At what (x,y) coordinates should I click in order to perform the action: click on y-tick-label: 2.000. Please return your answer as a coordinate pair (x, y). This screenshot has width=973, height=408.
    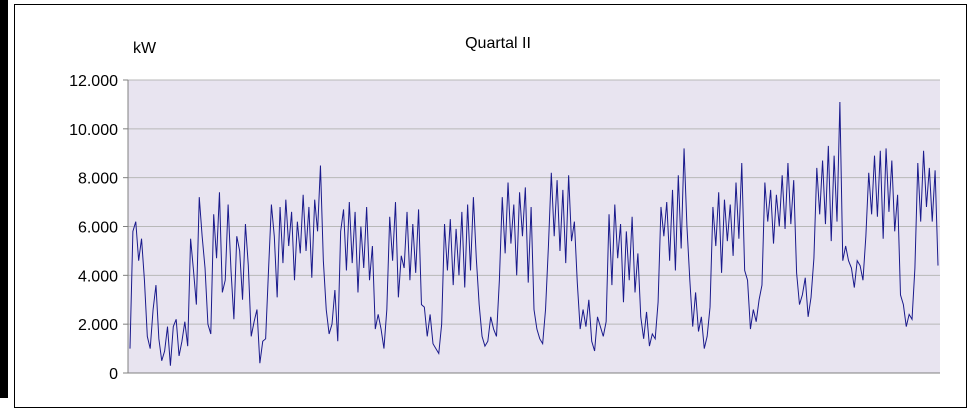
    Looking at the image, I should click on (98, 325).